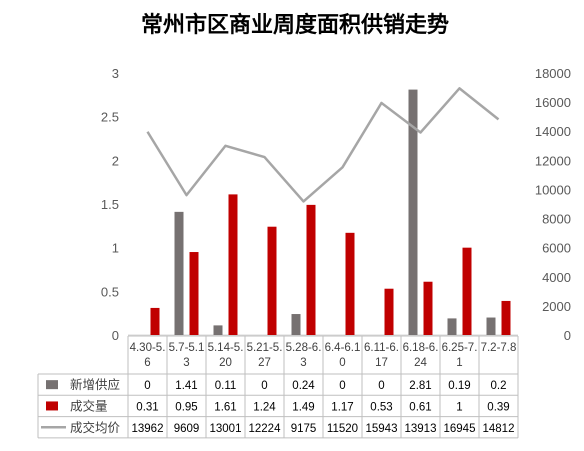  I want to click on left-tick-label: 1.5, so click(110, 204).